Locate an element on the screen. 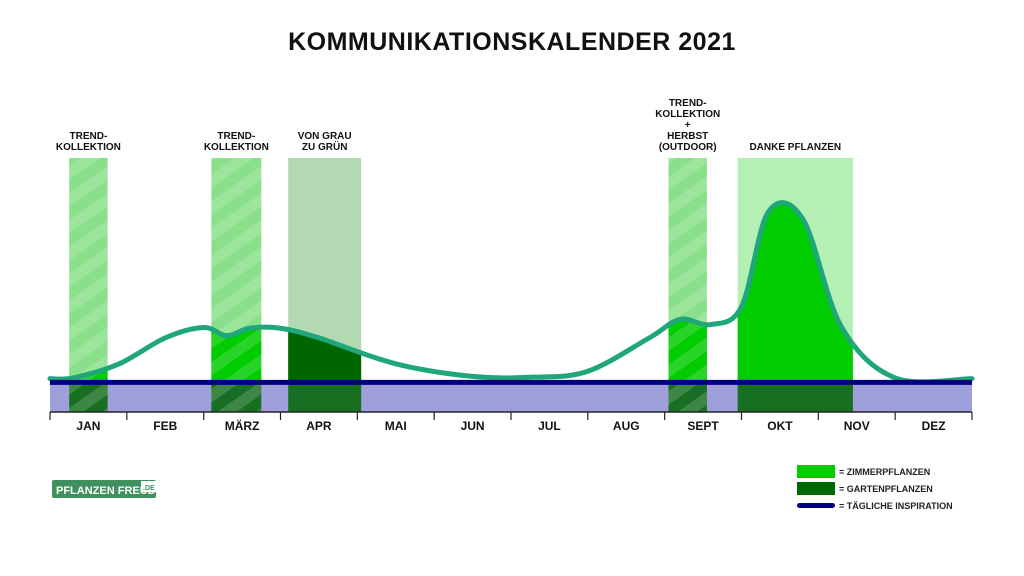 The height and width of the screenshot is (576, 1024). x-tick-label-11: DEZ is located at coordinates (934, 426).